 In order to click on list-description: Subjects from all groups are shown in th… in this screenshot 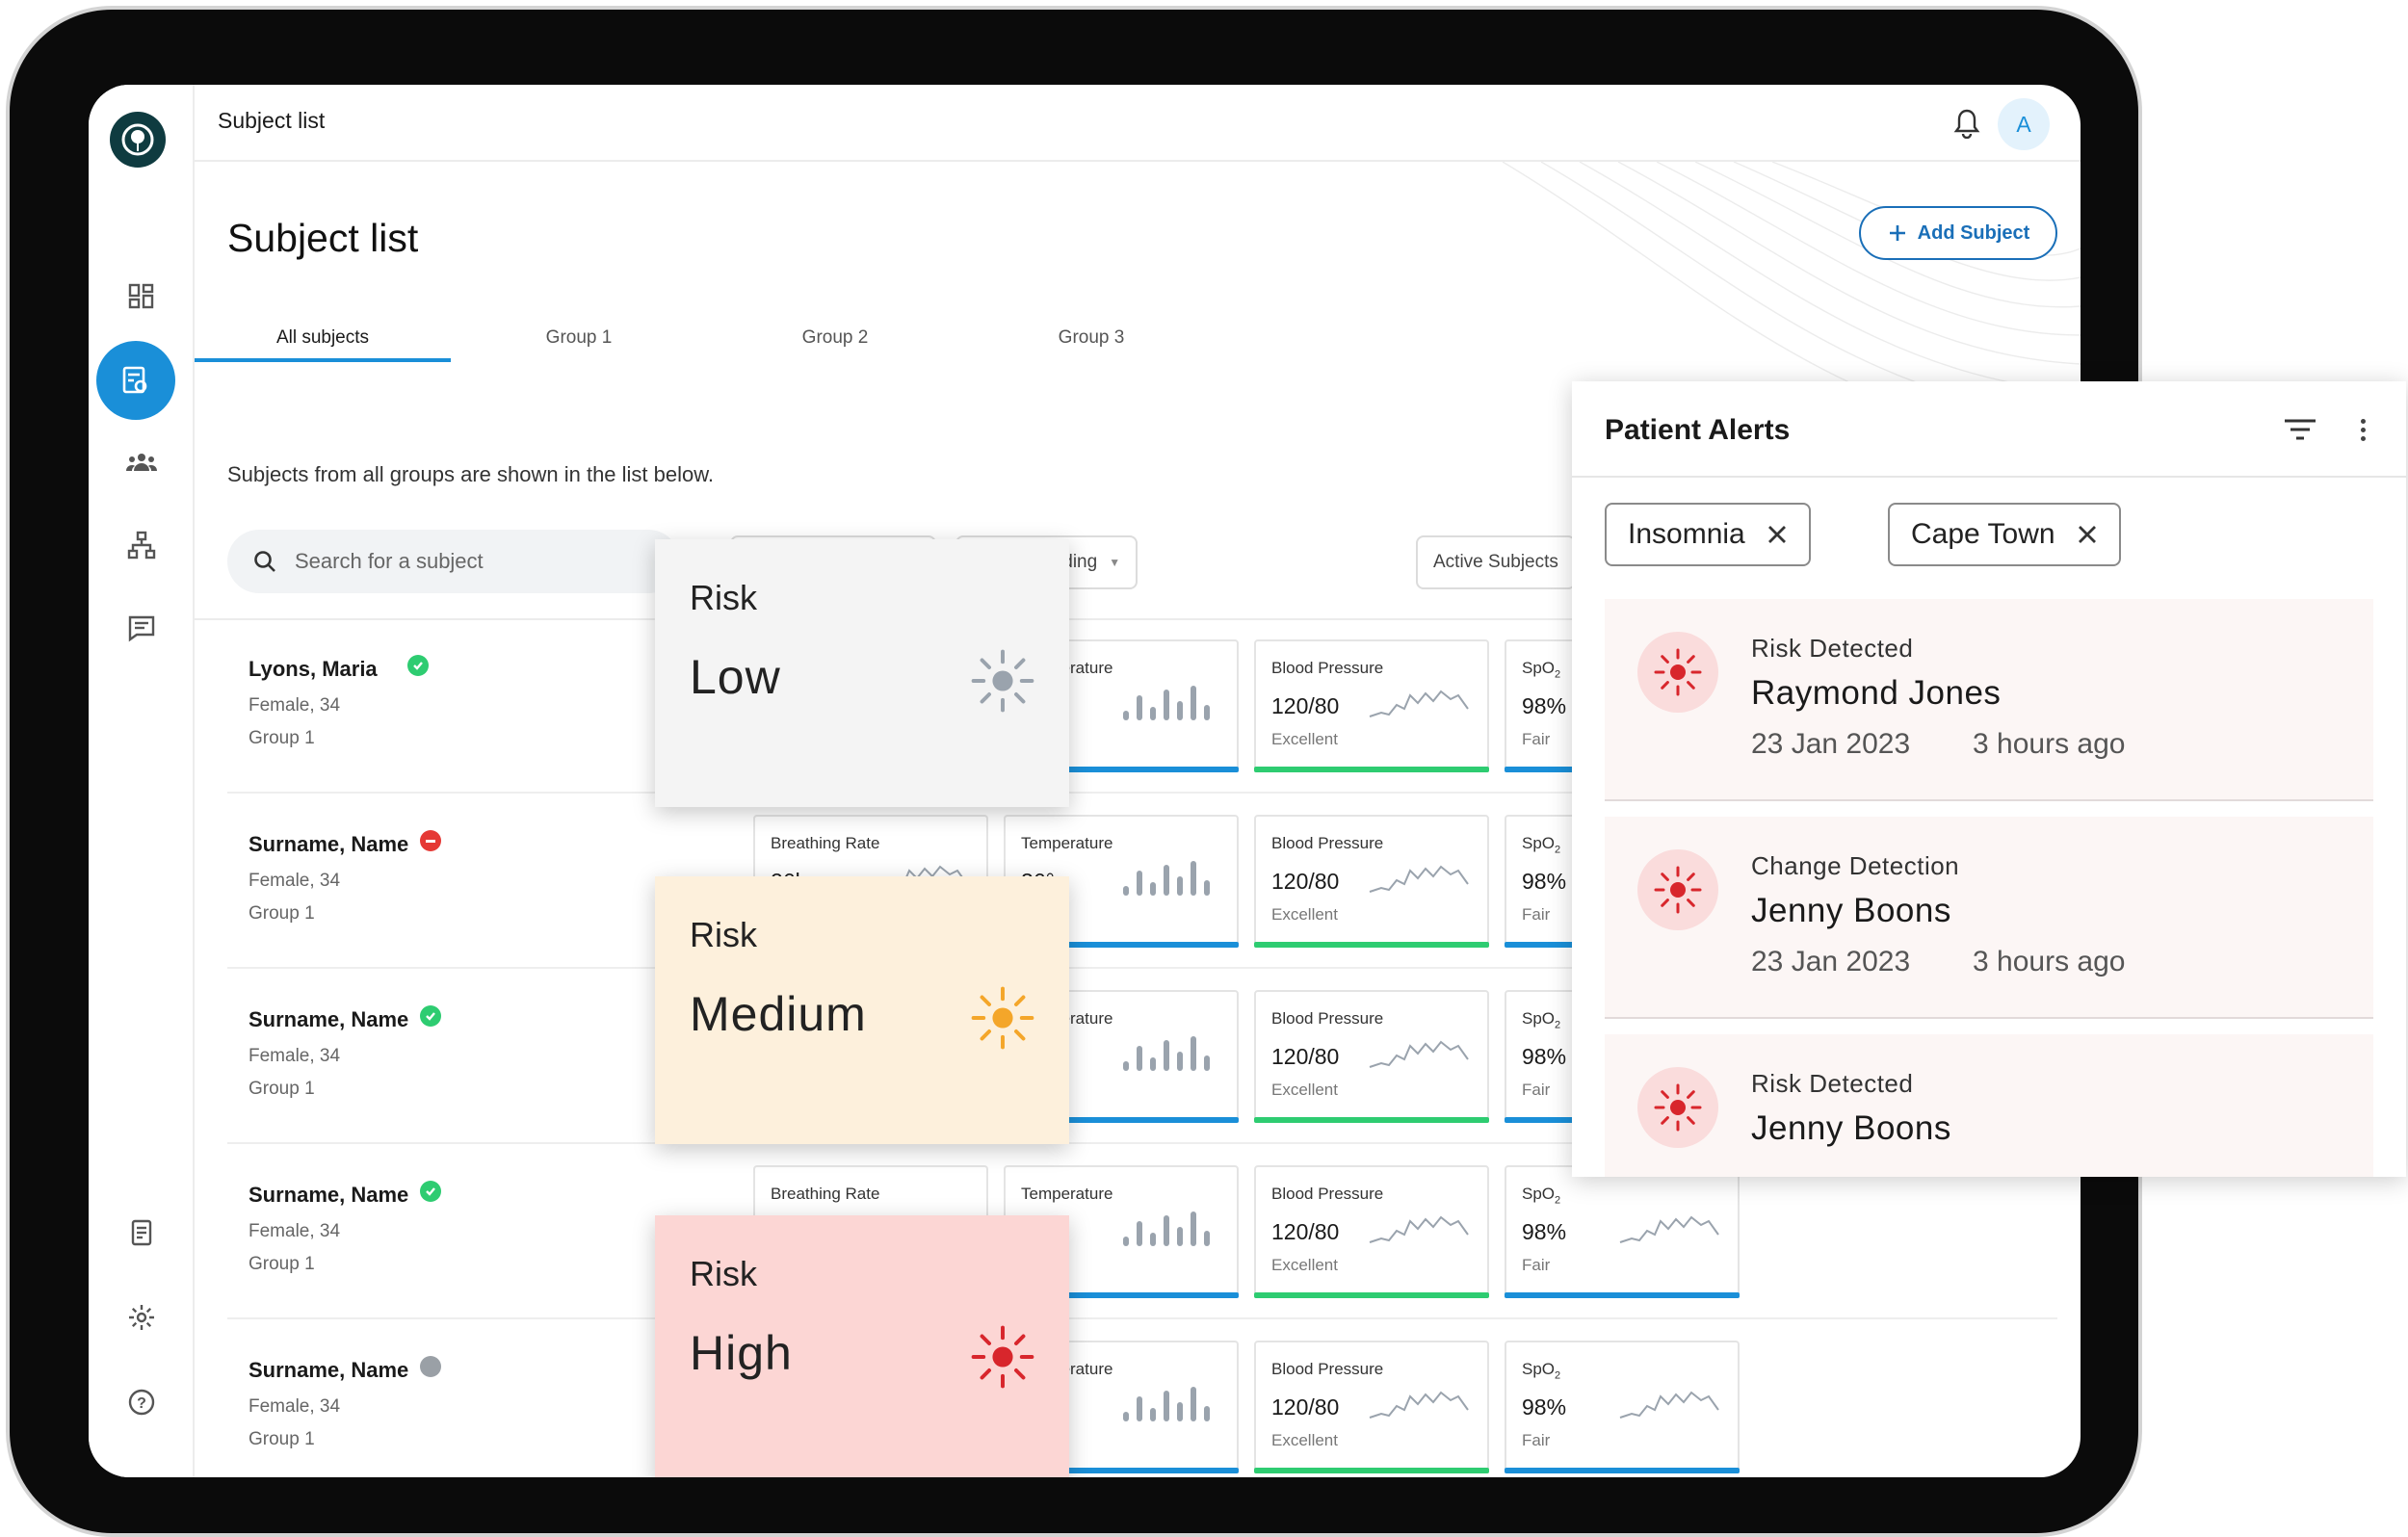, I will do `click(471, 474)`.